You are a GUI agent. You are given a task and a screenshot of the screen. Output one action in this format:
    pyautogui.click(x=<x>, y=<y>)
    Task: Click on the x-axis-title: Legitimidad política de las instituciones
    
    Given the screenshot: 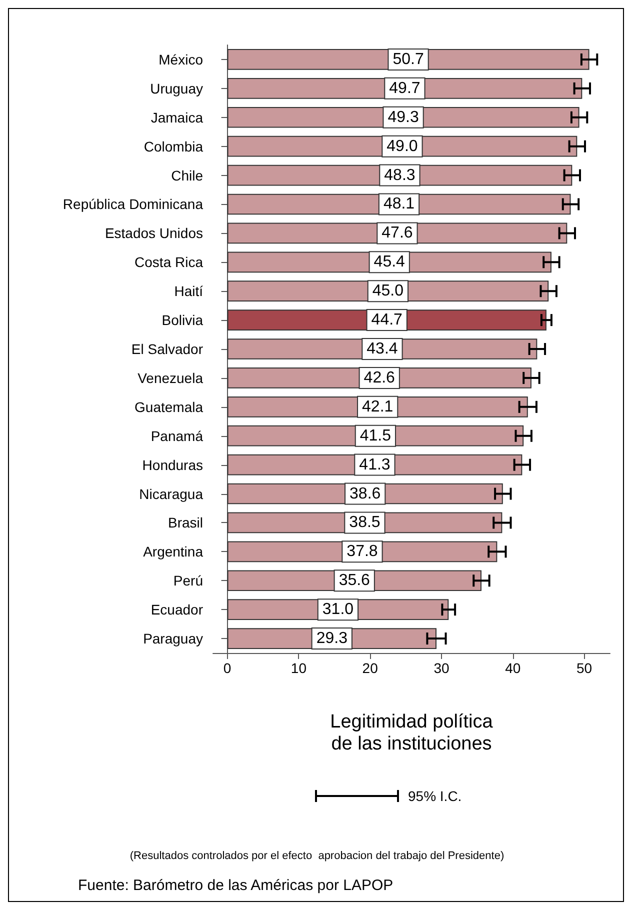 What is the action you would take?
    pyautogui.click(x=412, y=733)
    